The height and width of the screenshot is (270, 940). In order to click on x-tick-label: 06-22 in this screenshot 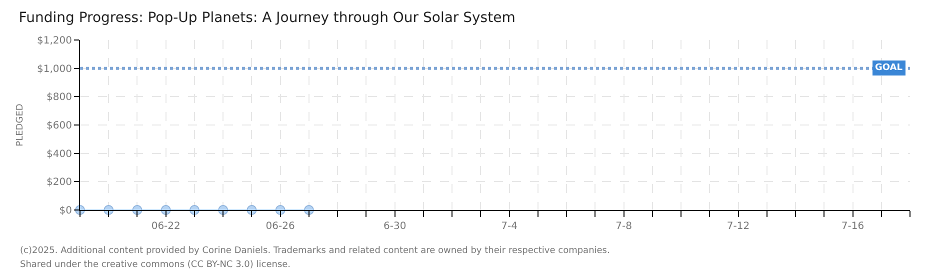, I will do `click(165, 226)`.